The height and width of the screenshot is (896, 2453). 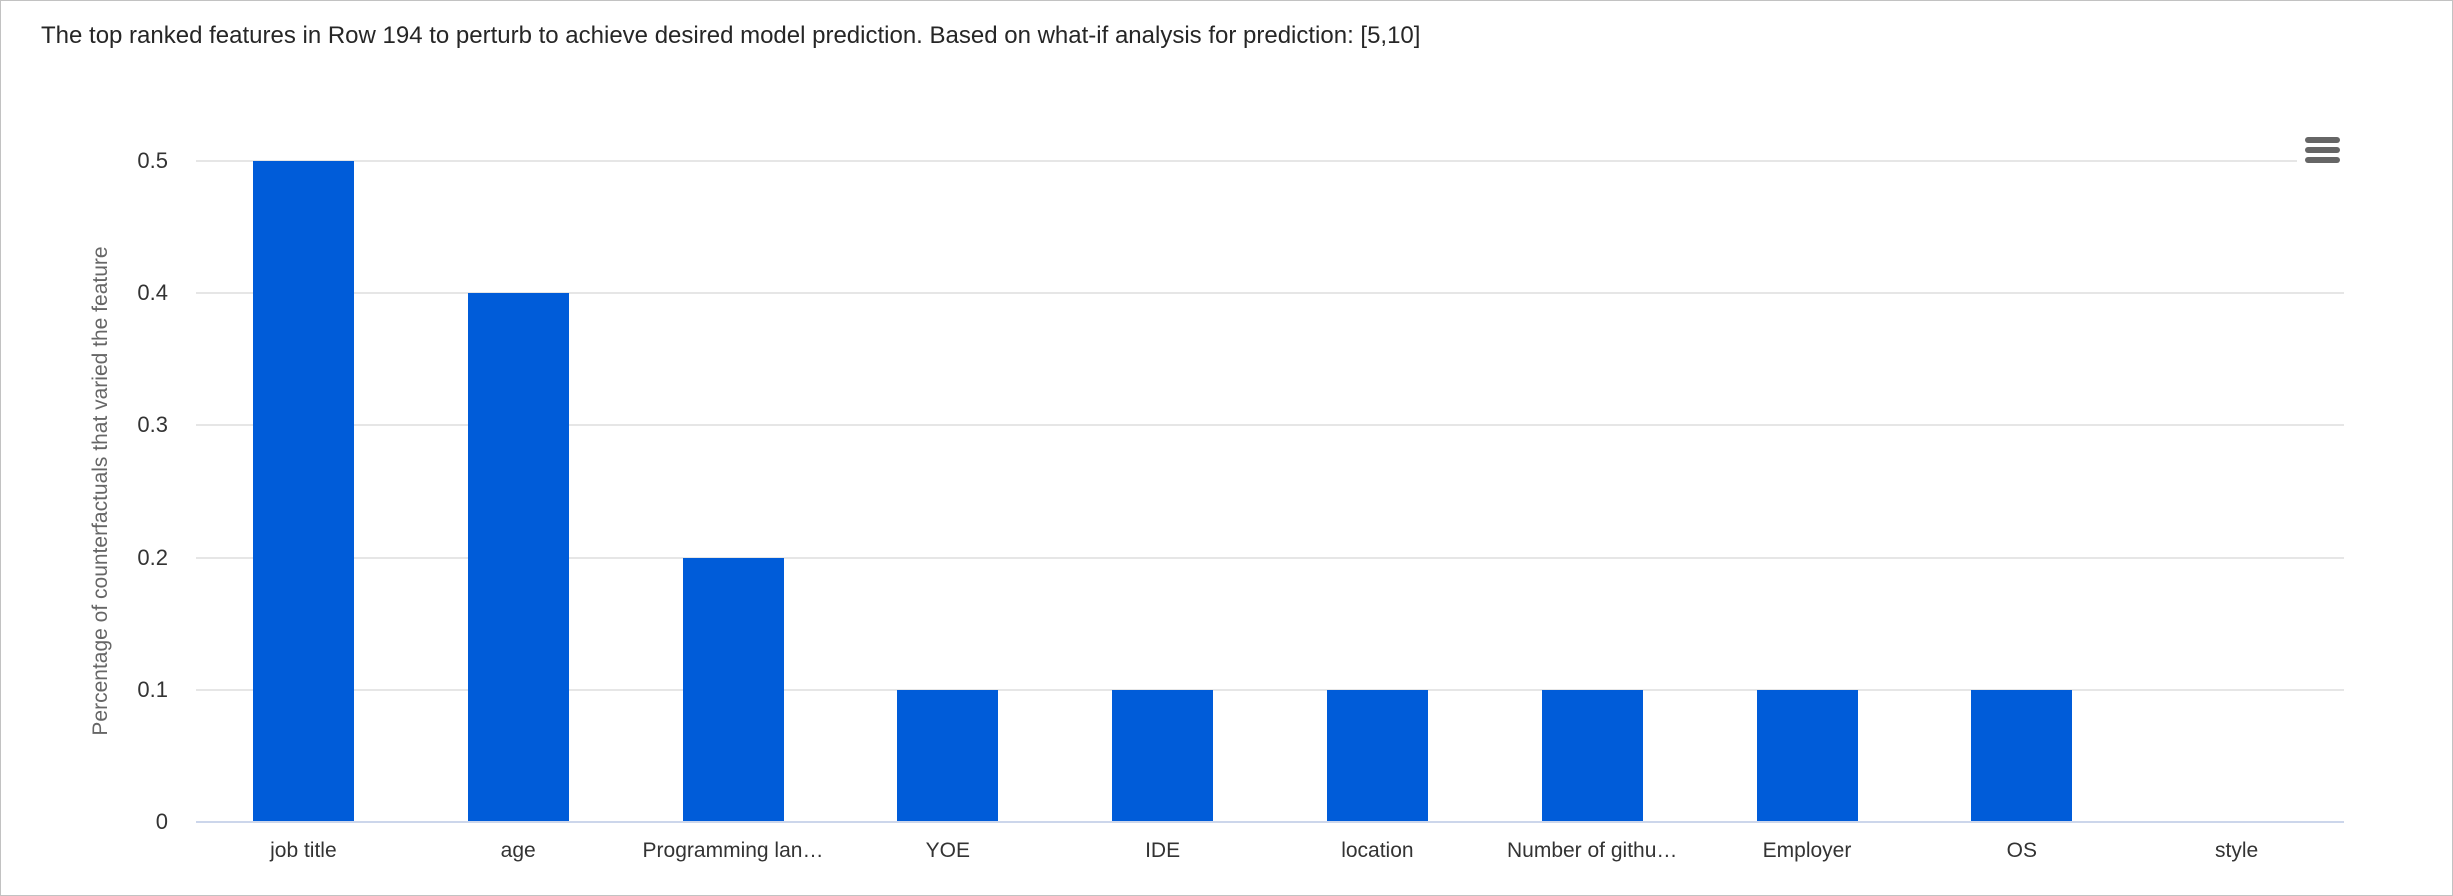 I want to click on x-axis-line, so click(x=1270, y=822).